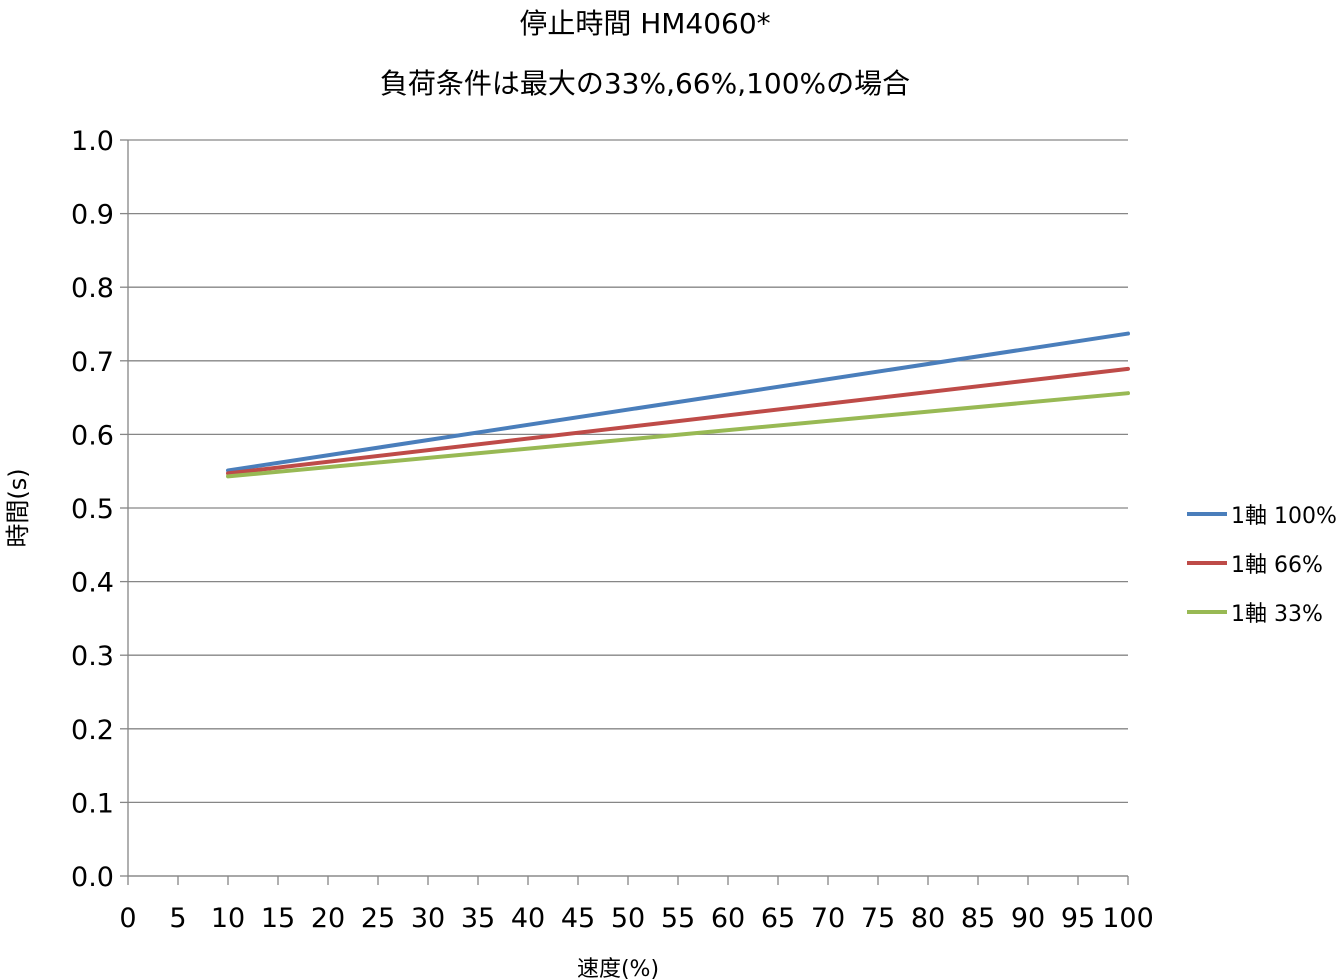 The image size is (1344, 980). Describe the element at coordinates (778, 918) in the screenshot. I see `x-tick-label: 65` at that location.